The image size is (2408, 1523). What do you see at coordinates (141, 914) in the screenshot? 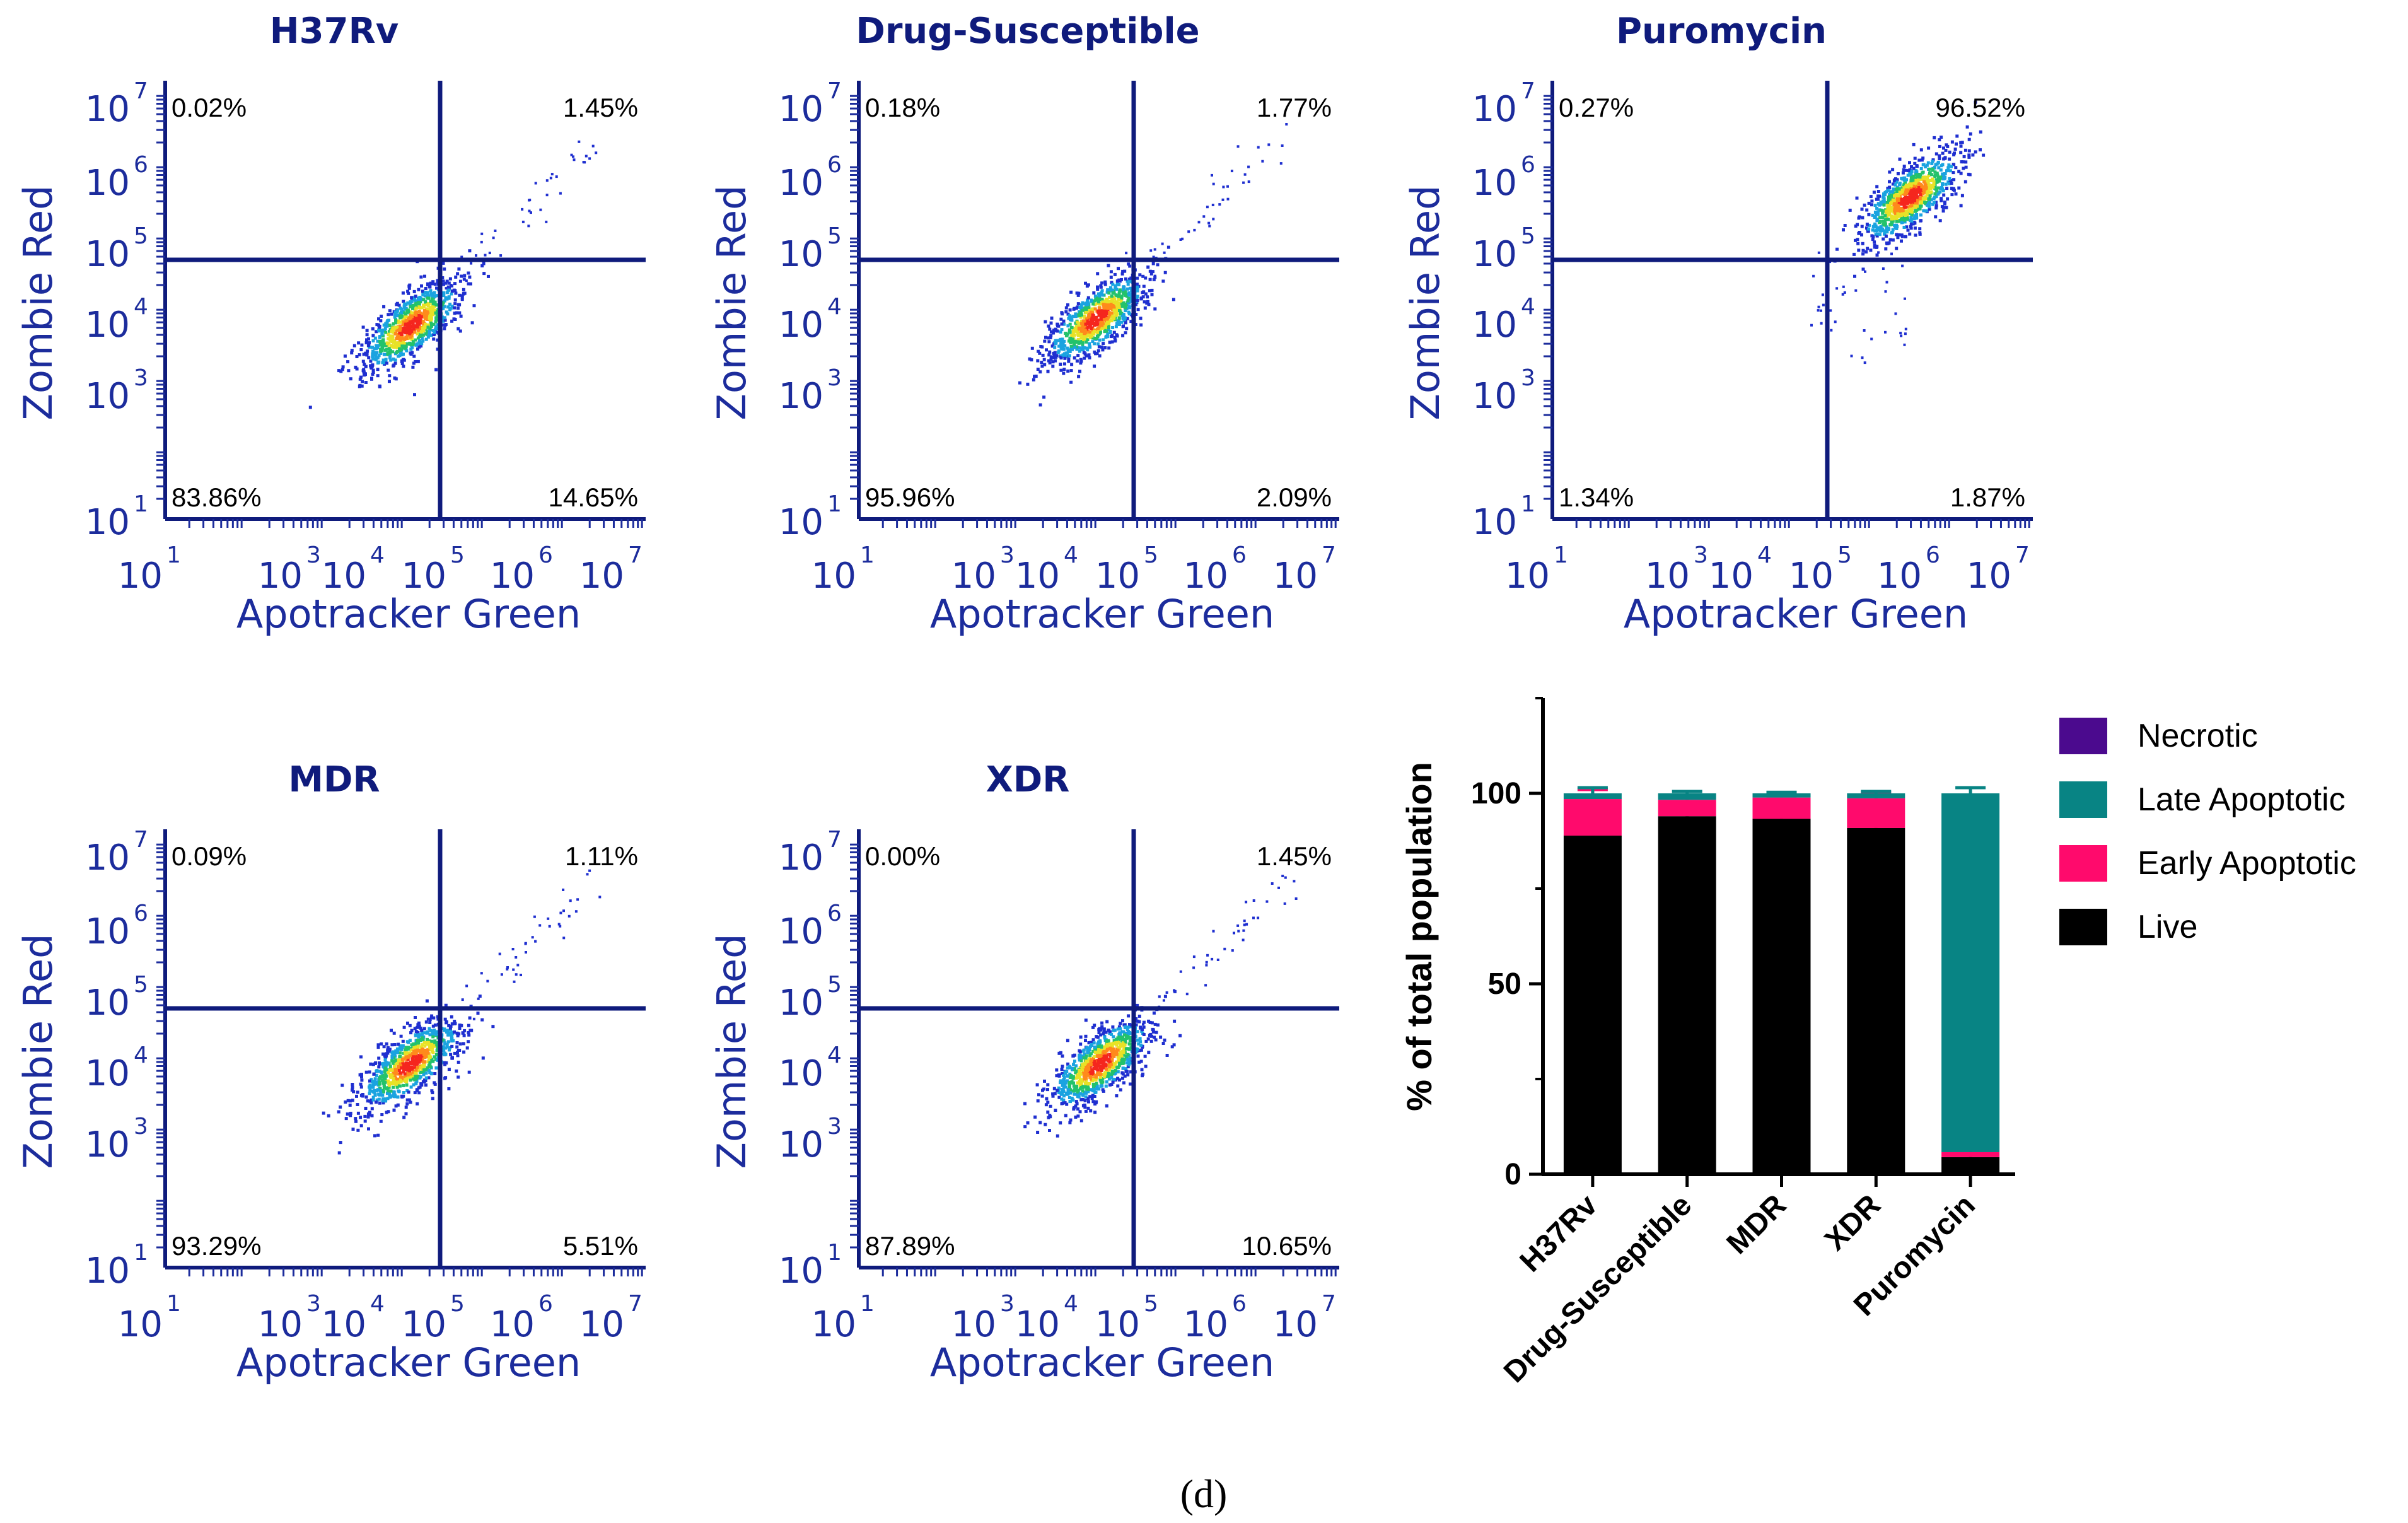
I see `y-tick-exponent: 6` at bounding box center [141, 914].